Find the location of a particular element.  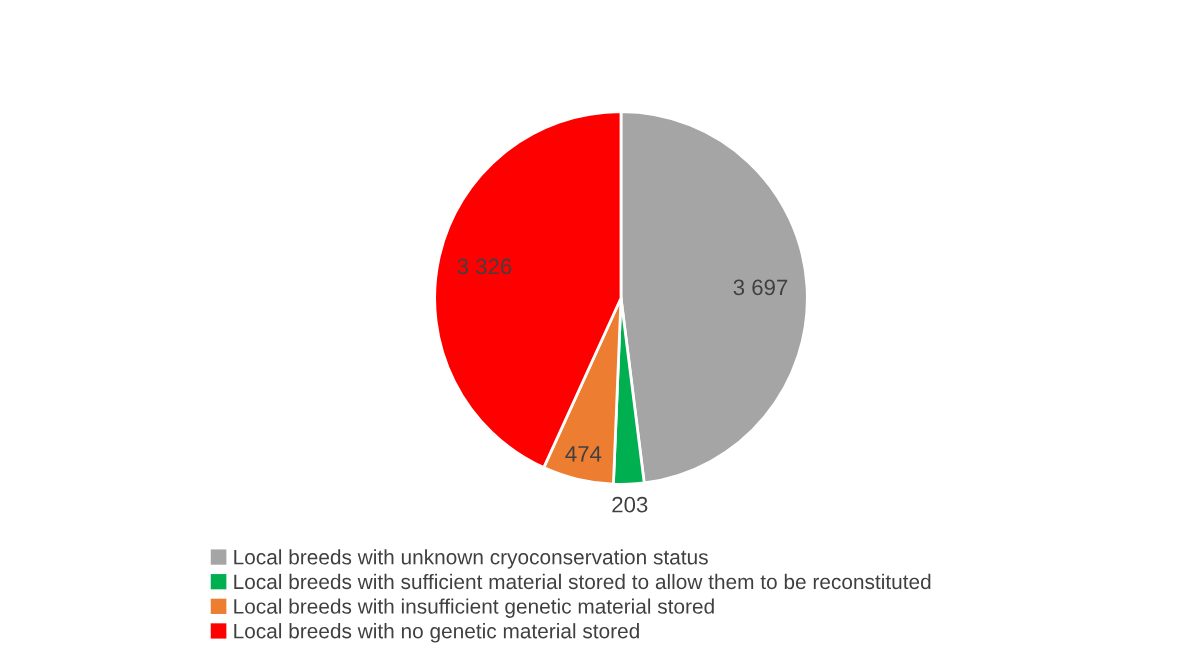

data-label: 203 is located at coordinates (630, 504).